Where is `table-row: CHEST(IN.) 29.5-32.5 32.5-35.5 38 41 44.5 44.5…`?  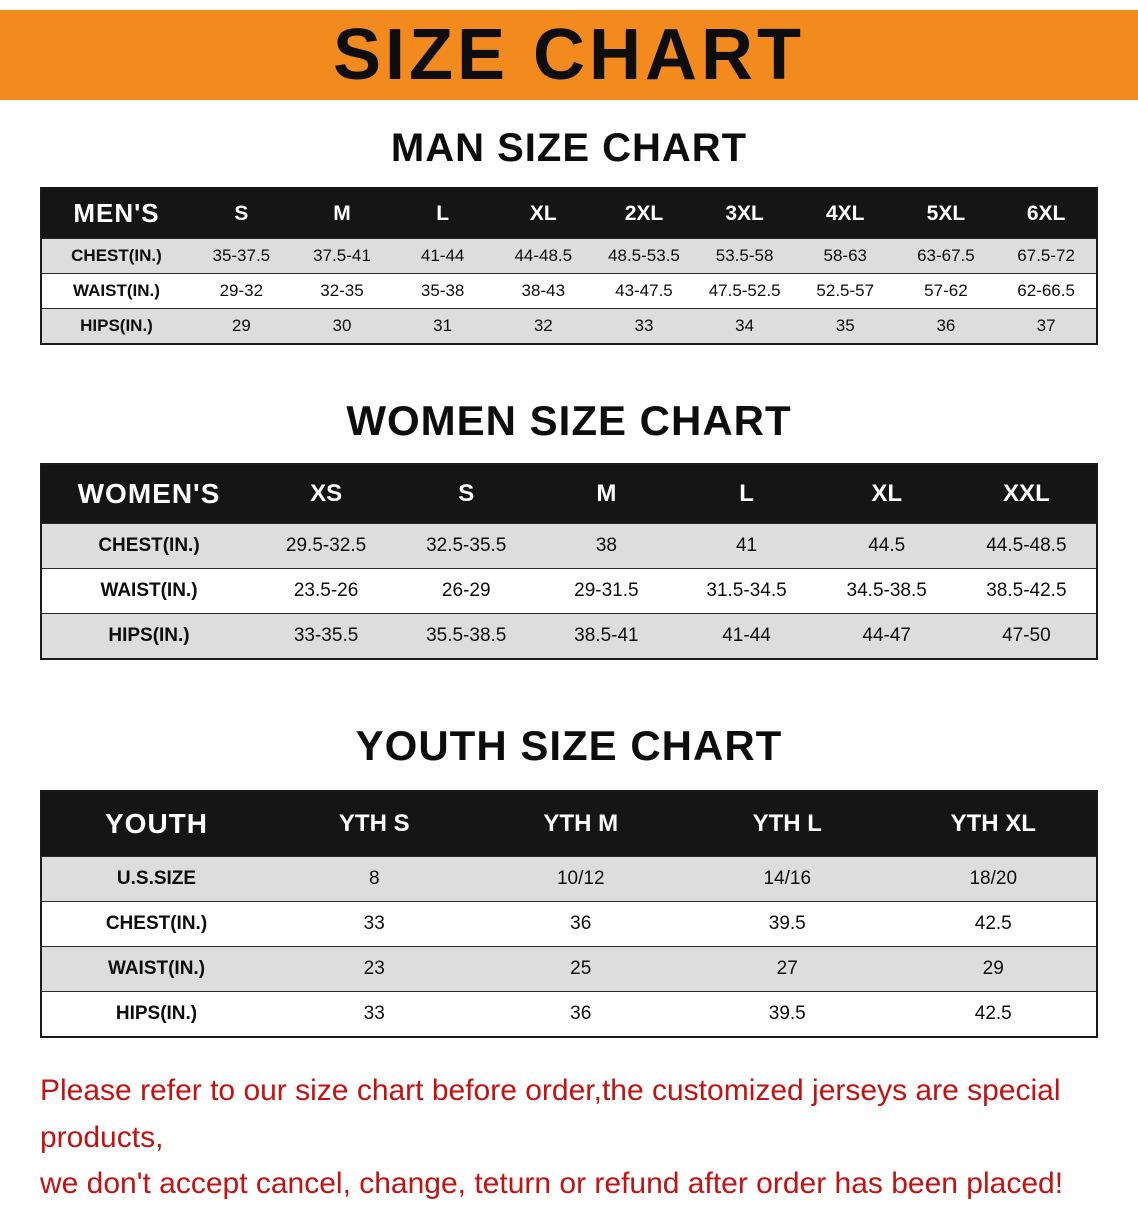 table-row: CHEST(IN.) 29.5-32.5 32.5-35.5 38 41 44.5 44.5… is located at coordinates (569, 546).